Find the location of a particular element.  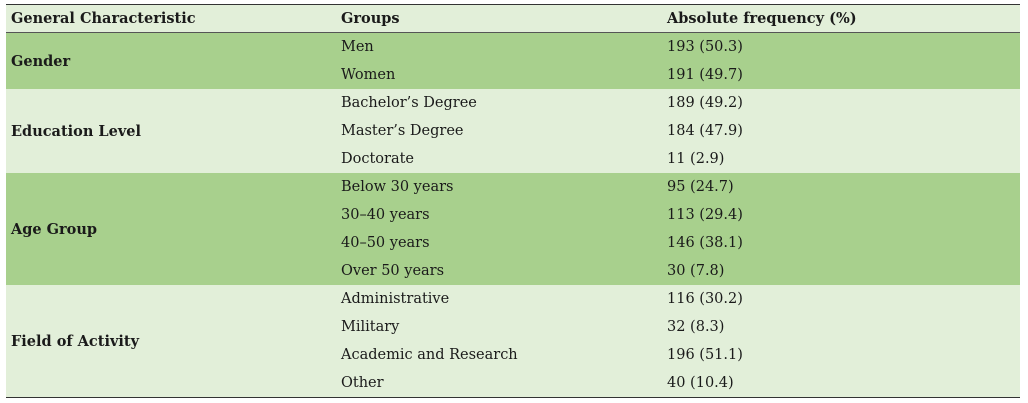

group-cell: 40–50 years is located at coordinates (499, 243).